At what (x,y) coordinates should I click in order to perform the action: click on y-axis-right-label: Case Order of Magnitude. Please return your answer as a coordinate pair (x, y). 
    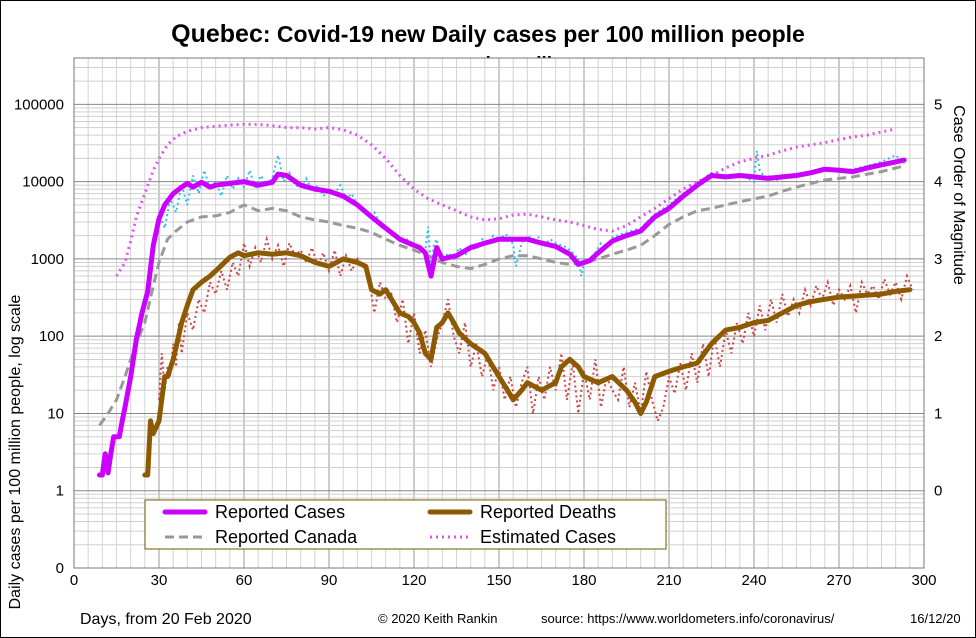
    Looking at the image, I should click on (958, 195).